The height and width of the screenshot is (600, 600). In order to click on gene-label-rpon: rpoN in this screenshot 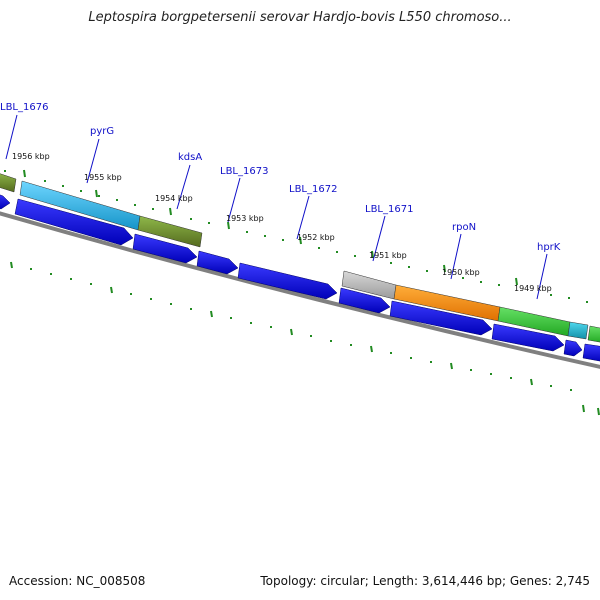, I will do `click(464, 227)`.